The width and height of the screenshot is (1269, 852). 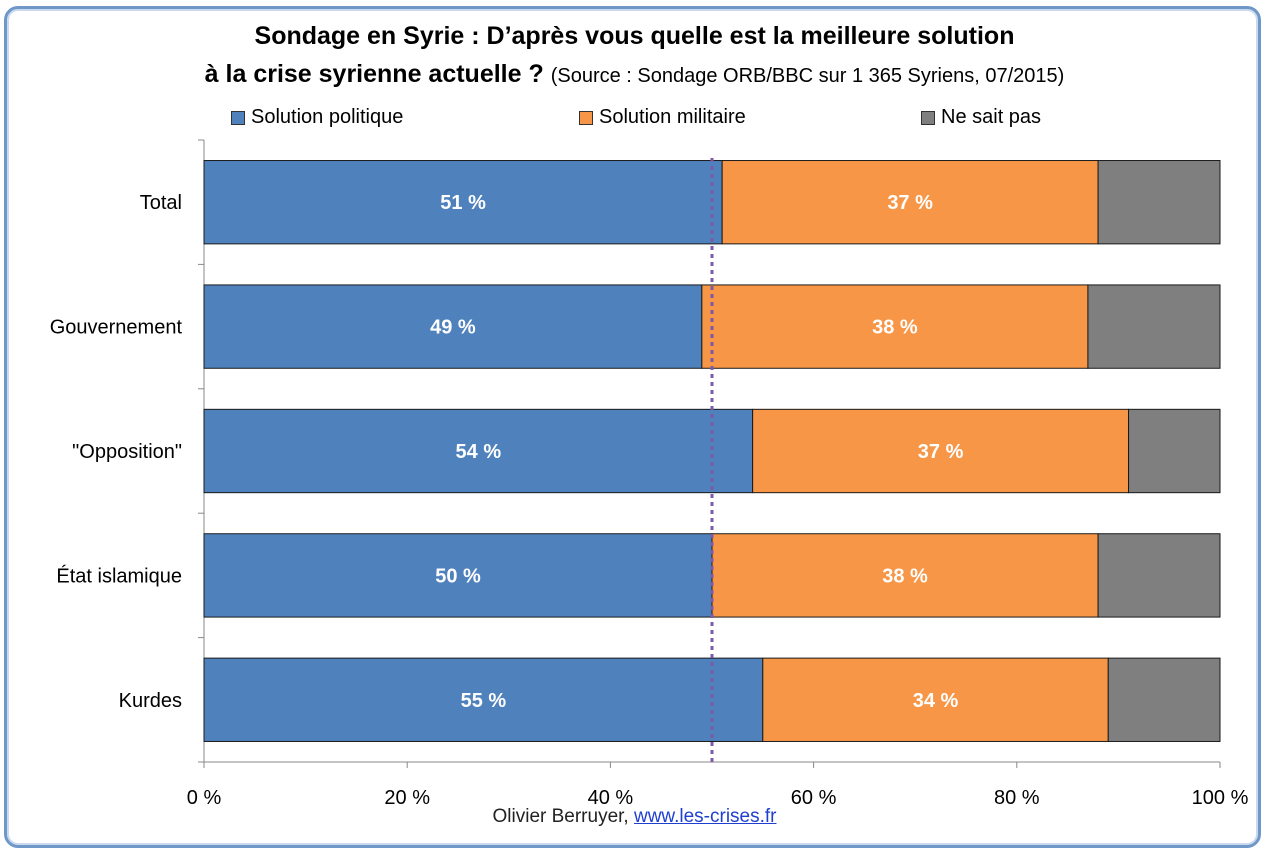 I want to click on data-label: 51 %, so click(x=463, y=203).